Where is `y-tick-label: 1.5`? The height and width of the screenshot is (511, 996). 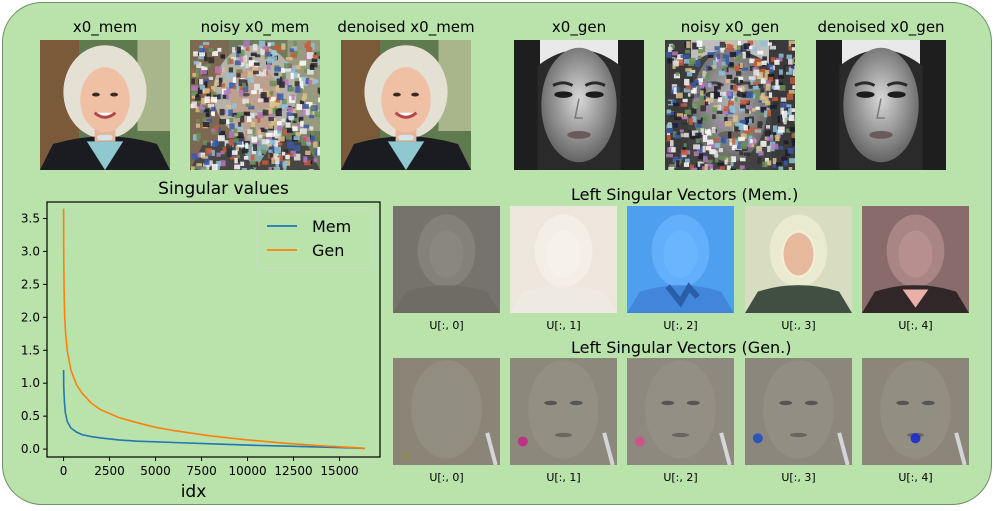
y-tick-label: 1.5 is located at coordinates (30, 350).